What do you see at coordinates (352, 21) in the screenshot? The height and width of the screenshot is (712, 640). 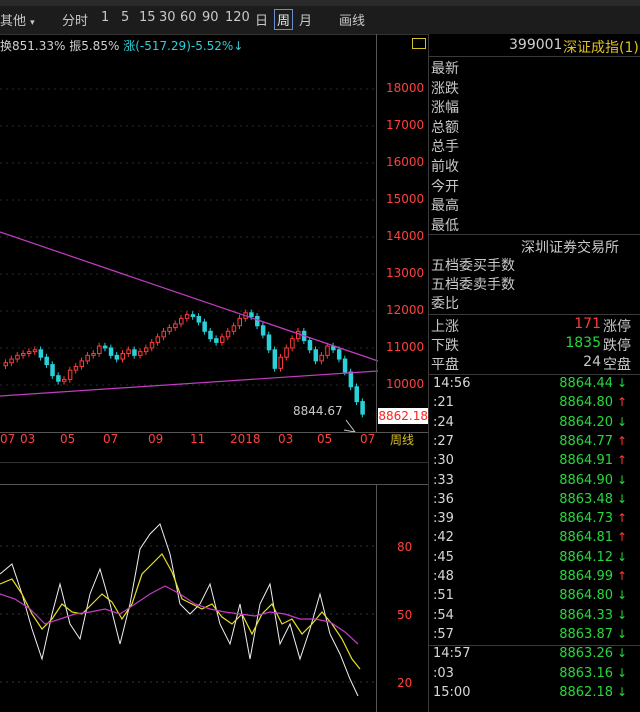 I see `draw-line-button: 画线` at bounding box center [352, 21].